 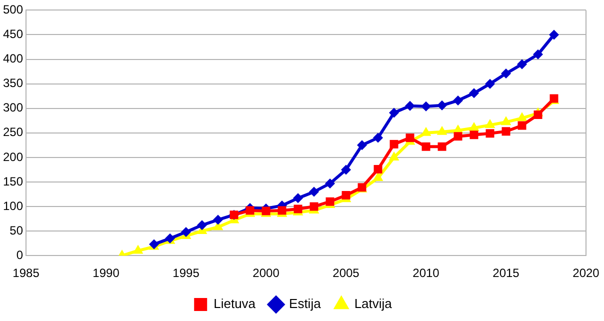 I want to click on y-tick-label: 300, so click(x=13, y=107).